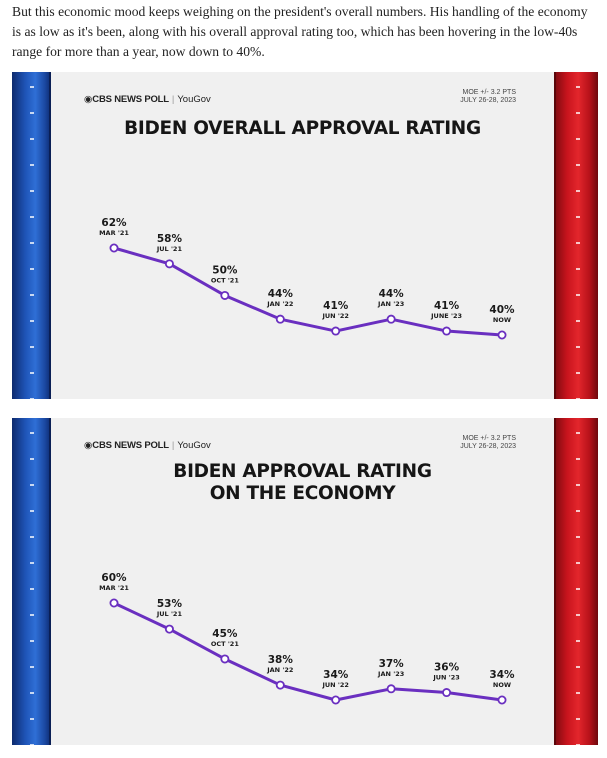 Image resolution: width=607 pixels, height=758 pixels. What do you see at coordinates (576, 235) in the screenshot?
I see `red-side-bar` at bounding box center [576, 235].